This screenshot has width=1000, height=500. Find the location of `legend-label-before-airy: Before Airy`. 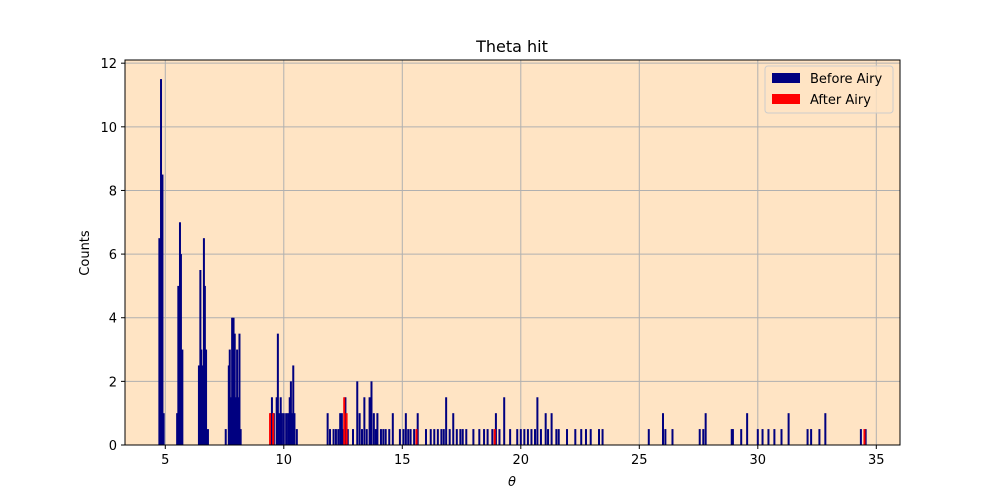

legend-label-before-airy: Before Airy is located at coordinates (846, 79).